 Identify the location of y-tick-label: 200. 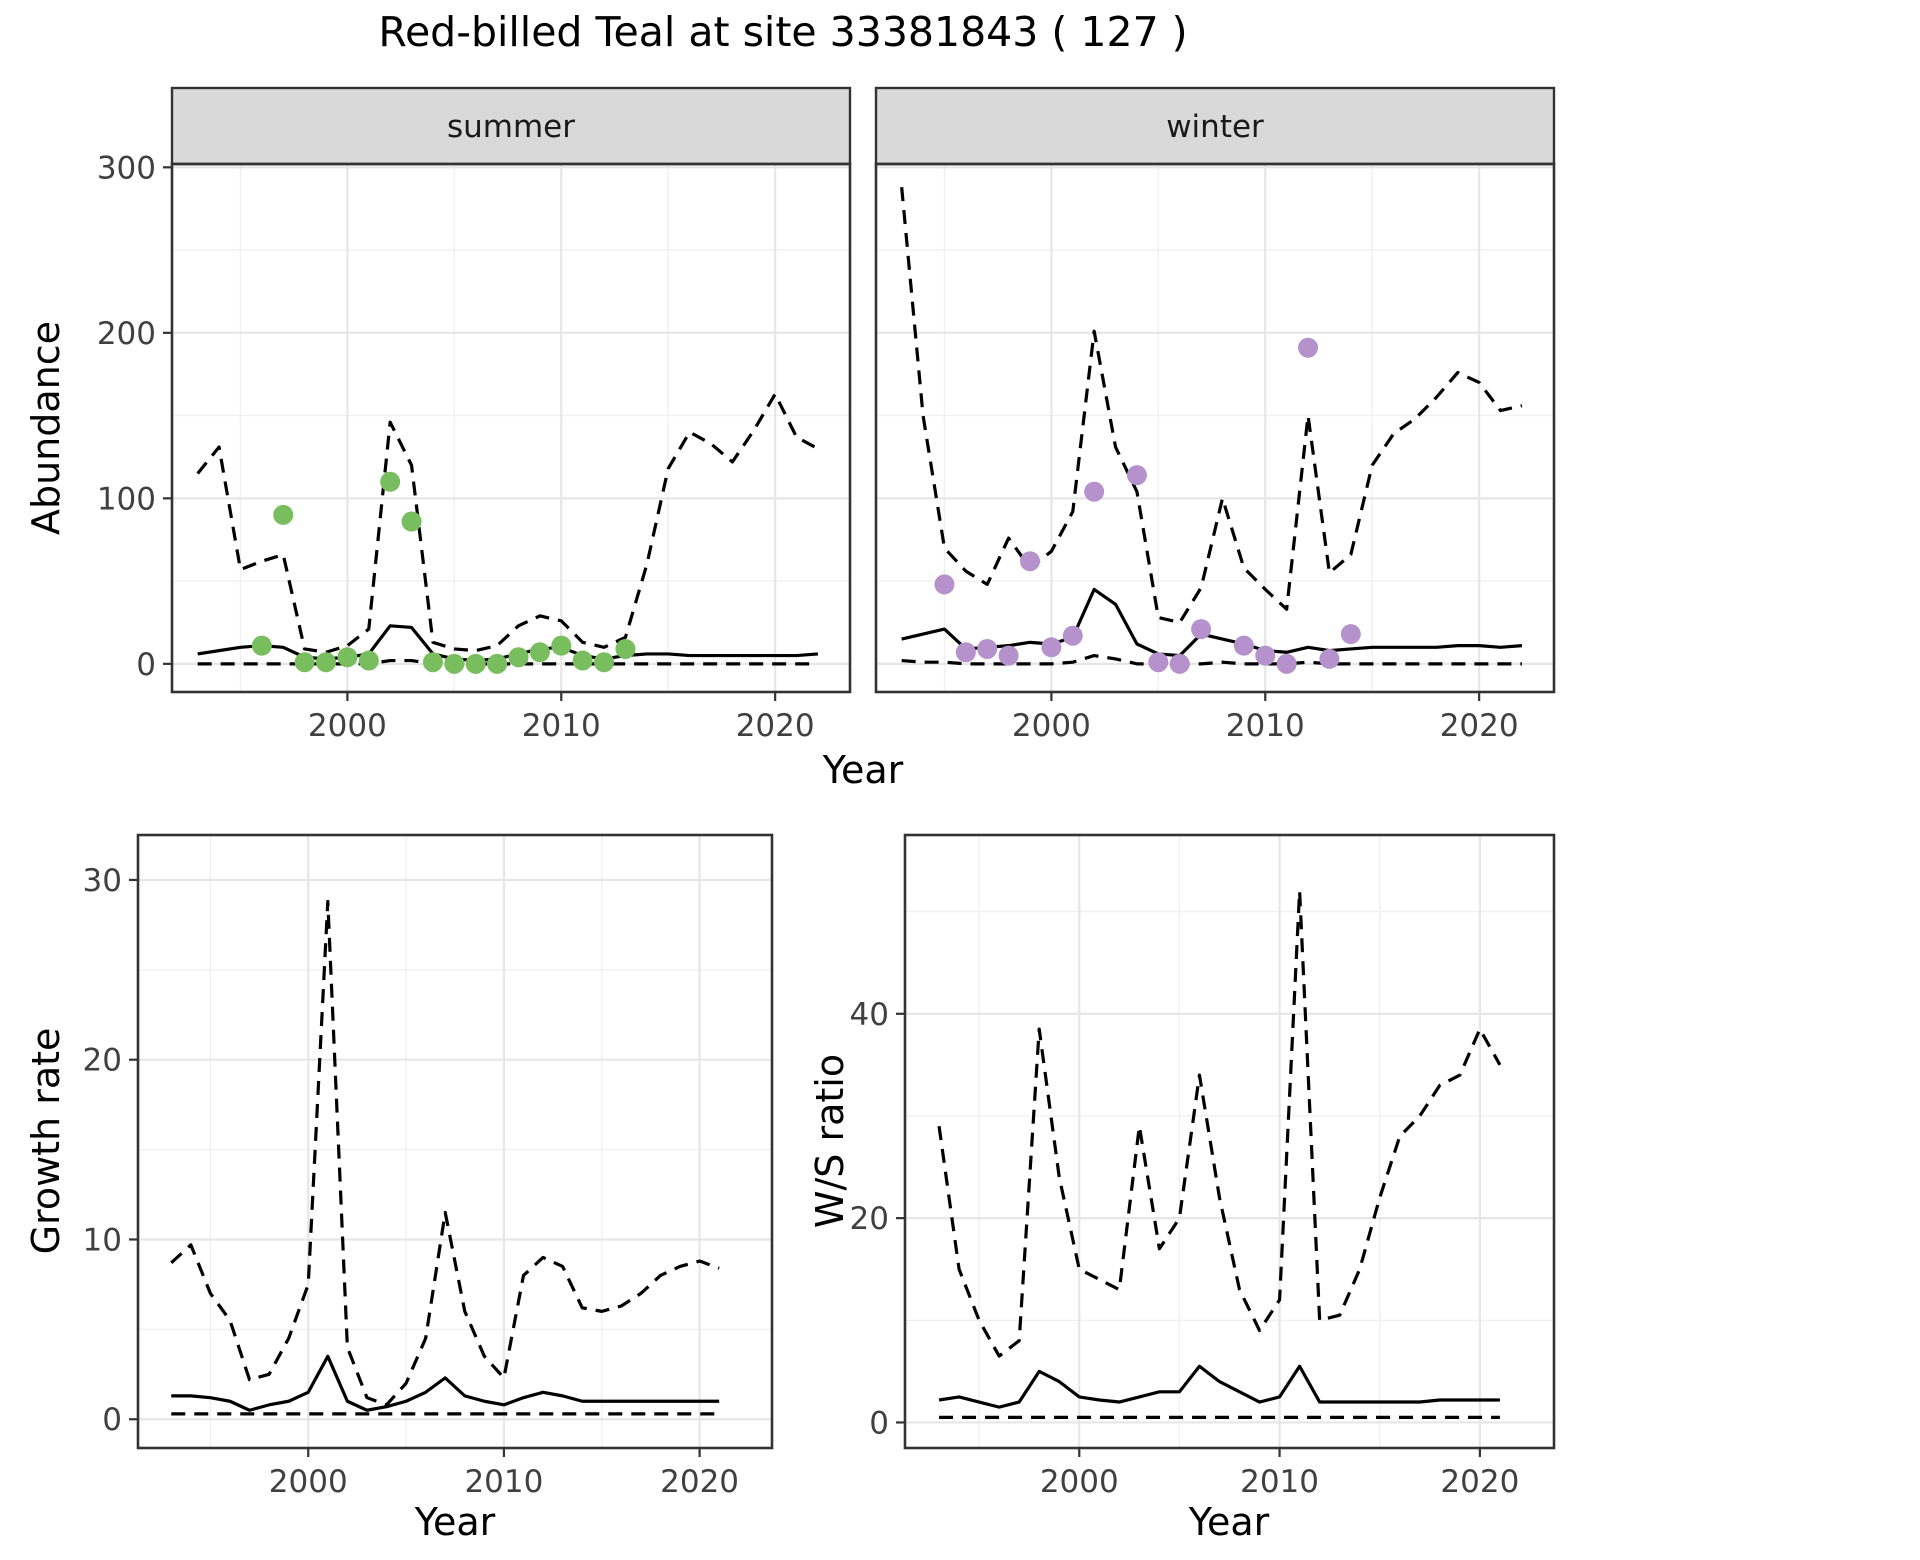
(126, 334).